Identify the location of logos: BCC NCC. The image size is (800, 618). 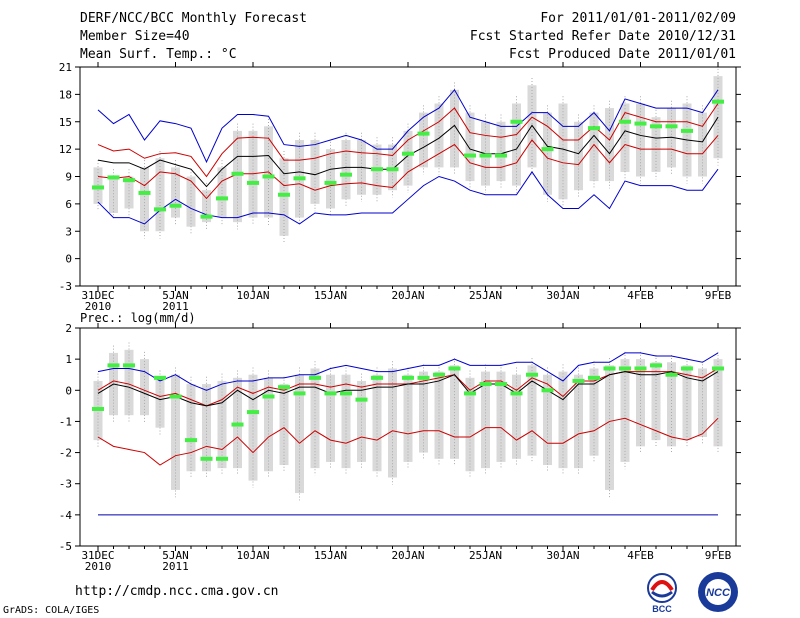
(692, 593).